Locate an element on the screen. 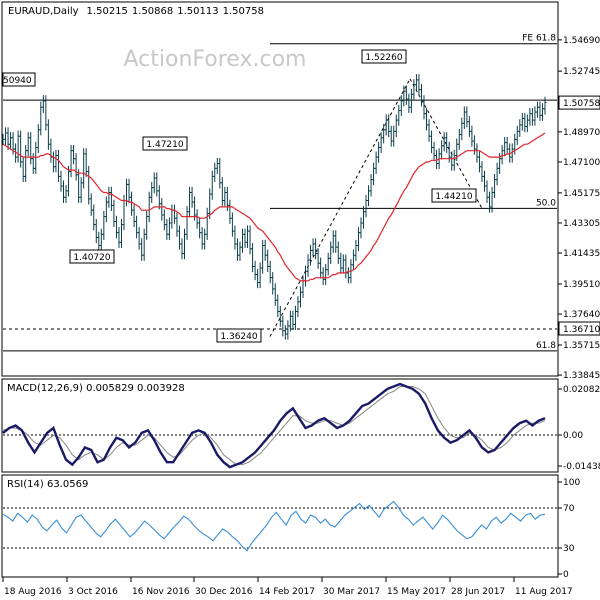 This screenshot has width=600, height=600. rsi-tick-label: 30 is located at coordinates (569, 549).